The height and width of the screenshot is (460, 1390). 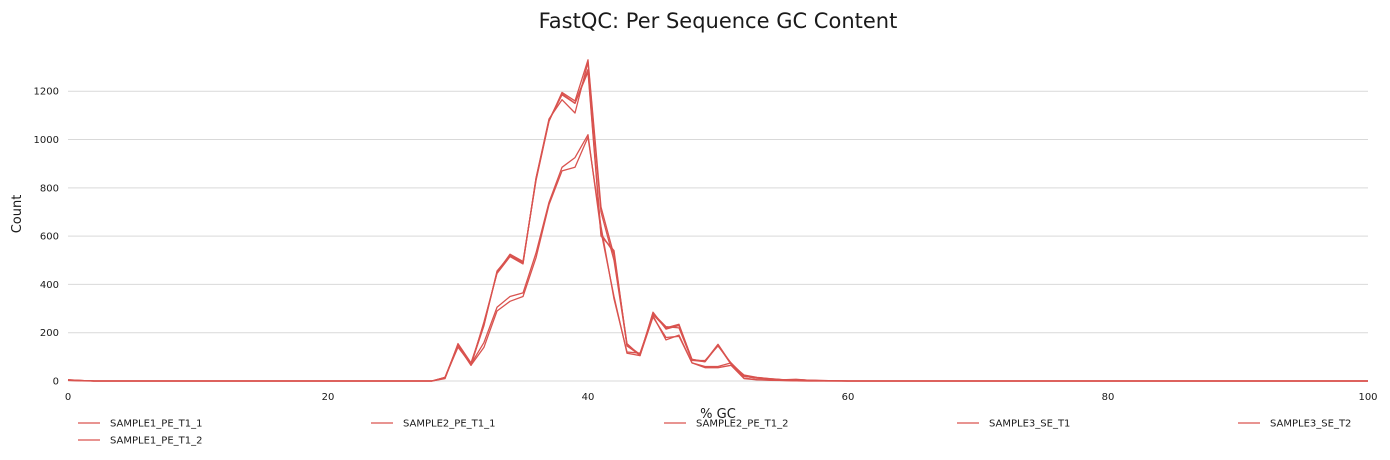 What do you see at coordinates (17, 214) in the screenshot?
I see `y-axis-label: Count` at bounding box center [17, 214].